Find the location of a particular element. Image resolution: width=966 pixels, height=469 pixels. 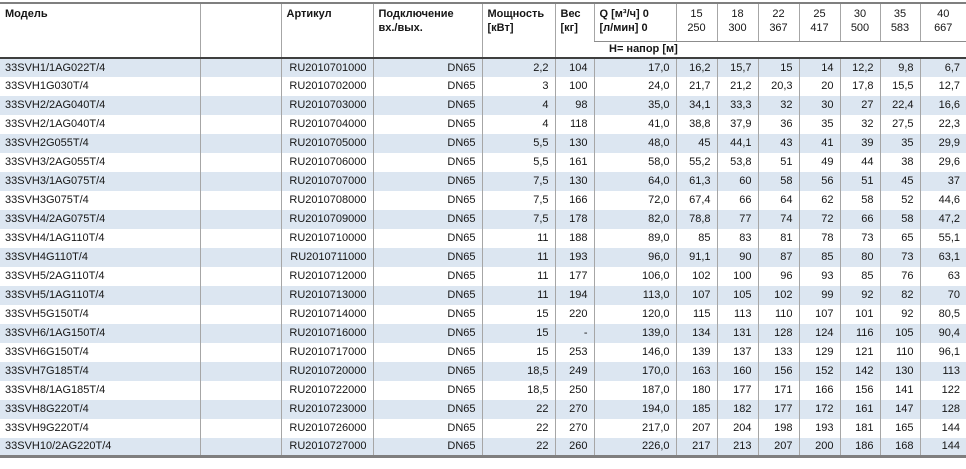

cell-head-q40: 128 is located at coordinates (942, 409).